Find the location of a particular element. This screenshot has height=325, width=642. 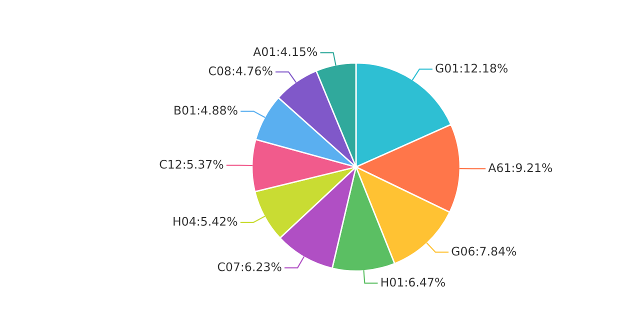

slice-label: G01:12.18% is located at coordinates (472, 68).